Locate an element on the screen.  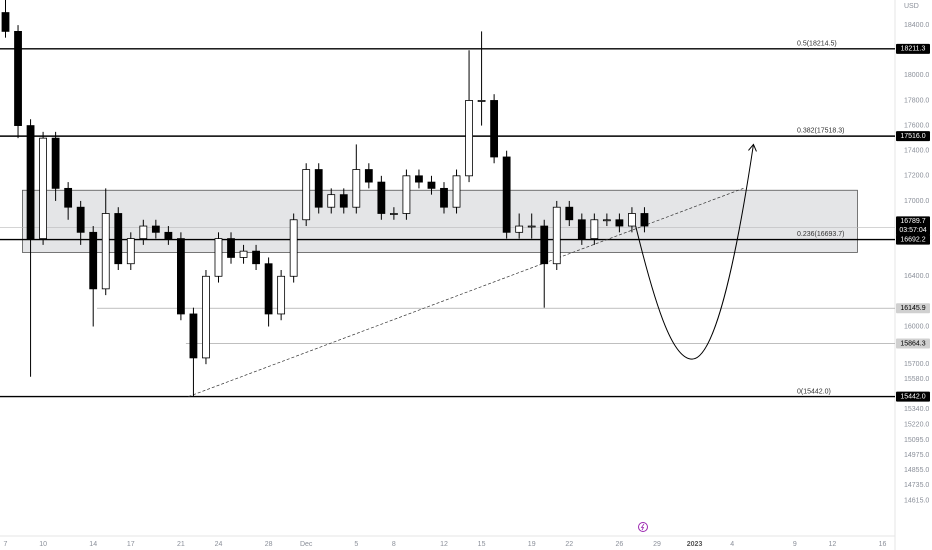
fib-label: 0.5(18214.5) is located at coordinates (817, 43).